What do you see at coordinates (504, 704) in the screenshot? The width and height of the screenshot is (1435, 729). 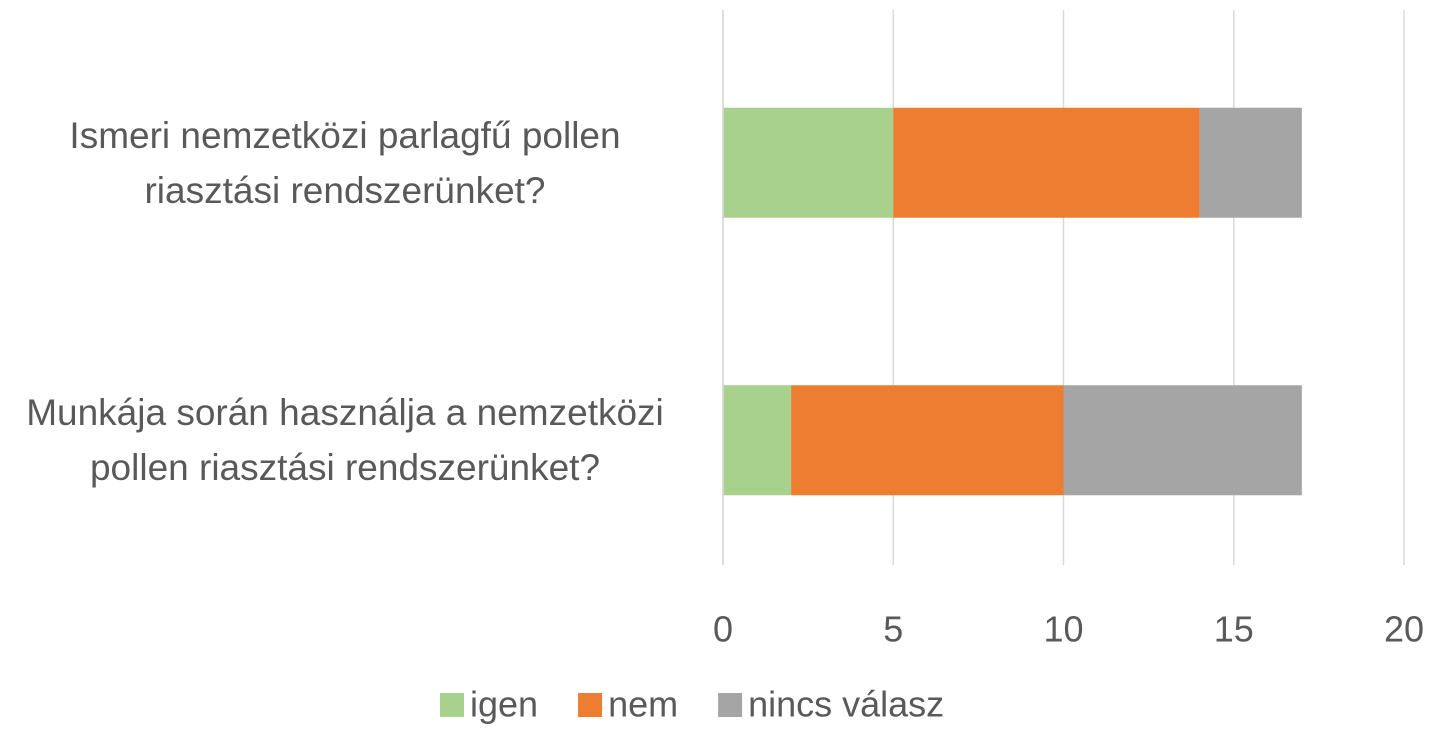 I see `legend-label: igen` at bounding box center [504, 704].